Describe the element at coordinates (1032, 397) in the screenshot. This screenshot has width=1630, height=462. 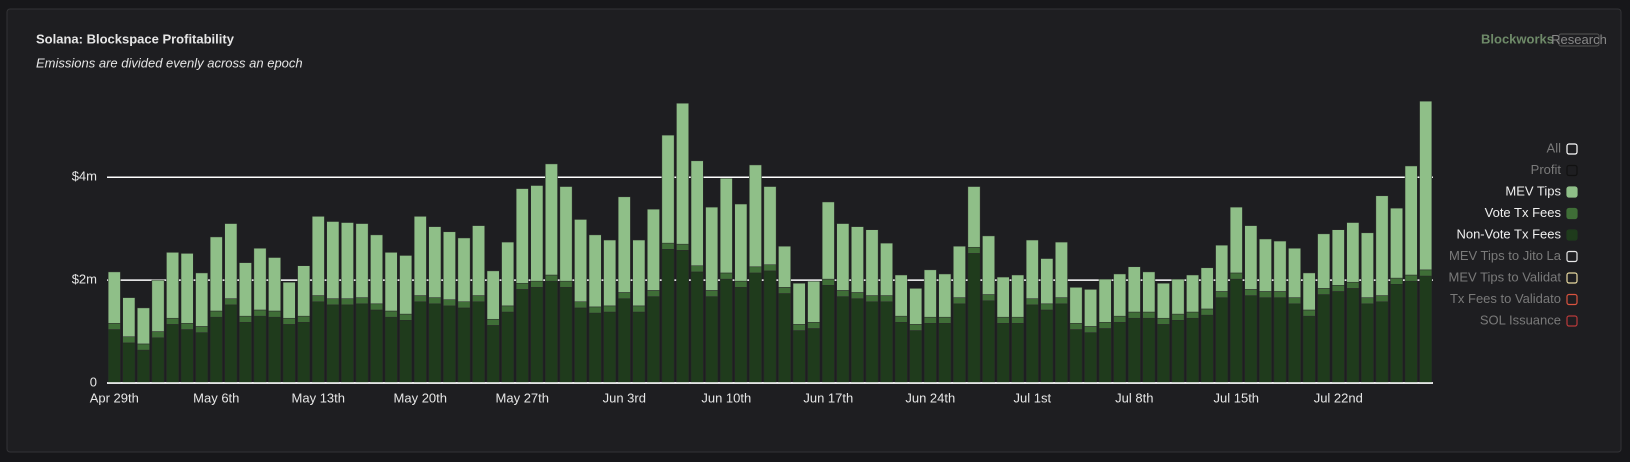
I see `x-tick-label: Jul 1st` at that location.